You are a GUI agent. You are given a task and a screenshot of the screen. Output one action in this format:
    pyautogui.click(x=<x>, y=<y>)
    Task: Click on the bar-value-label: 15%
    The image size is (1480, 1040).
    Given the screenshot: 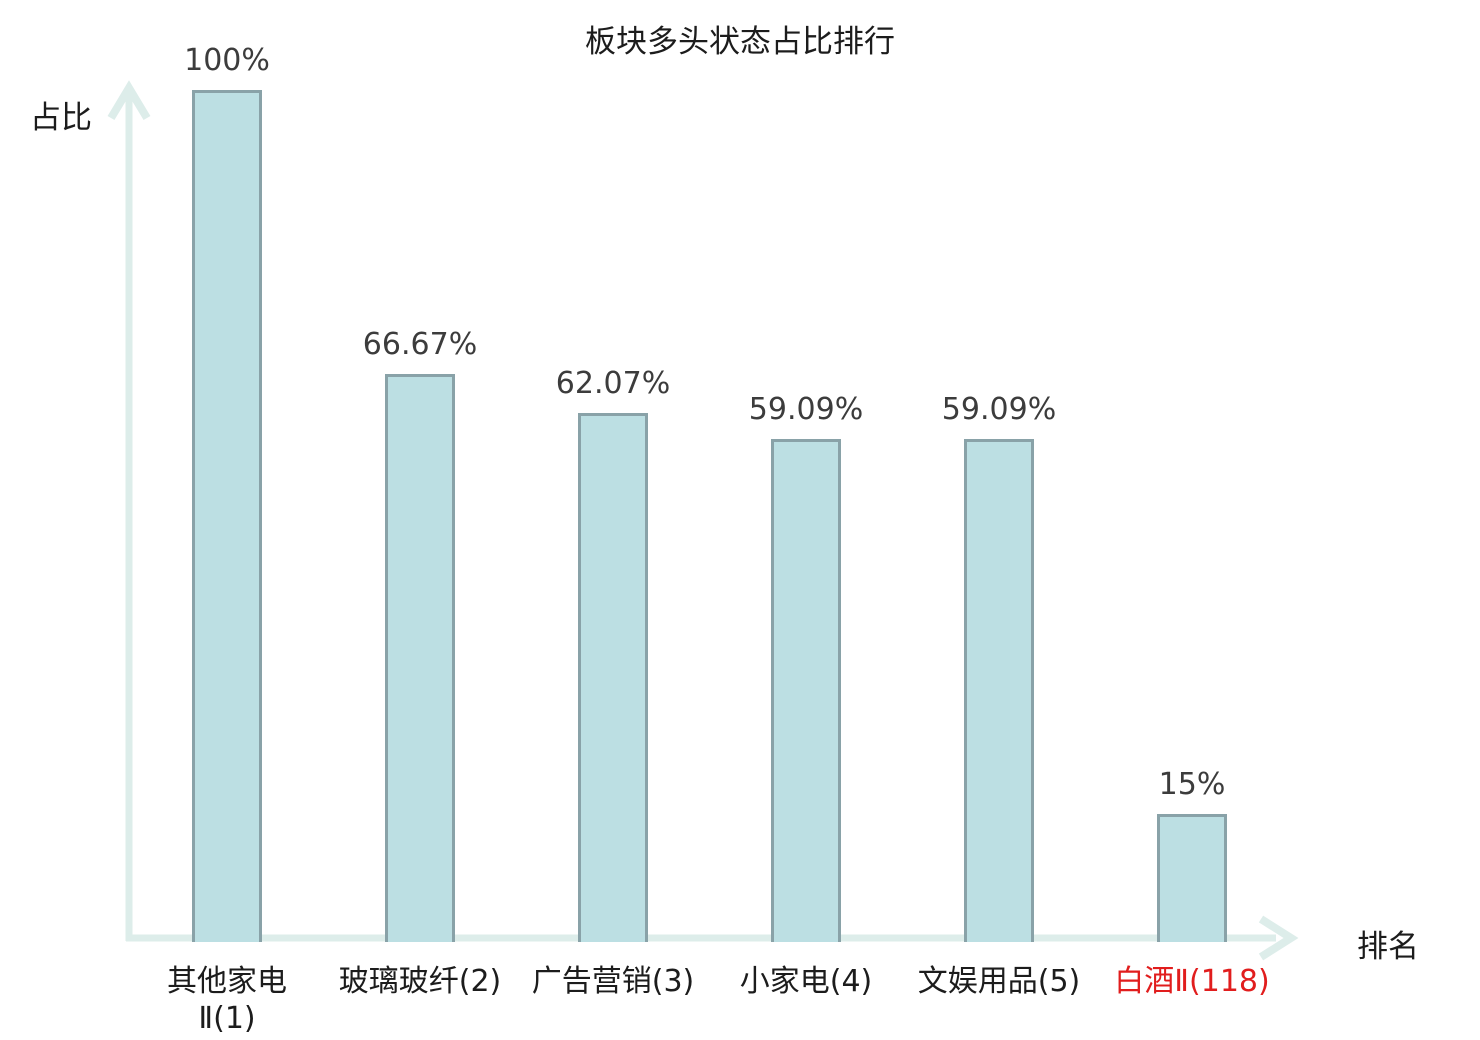 What is the action you would take?
    pyautogui.click(x=1192, y=784)
    